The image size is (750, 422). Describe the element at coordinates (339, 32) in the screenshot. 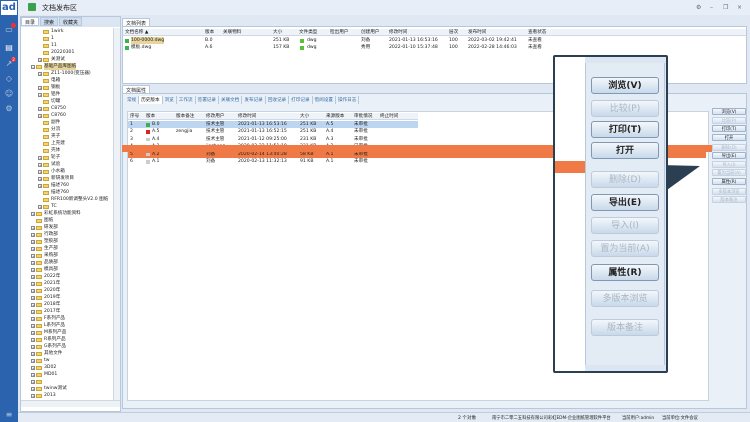

I see `column-header: 检出用户` at that location.